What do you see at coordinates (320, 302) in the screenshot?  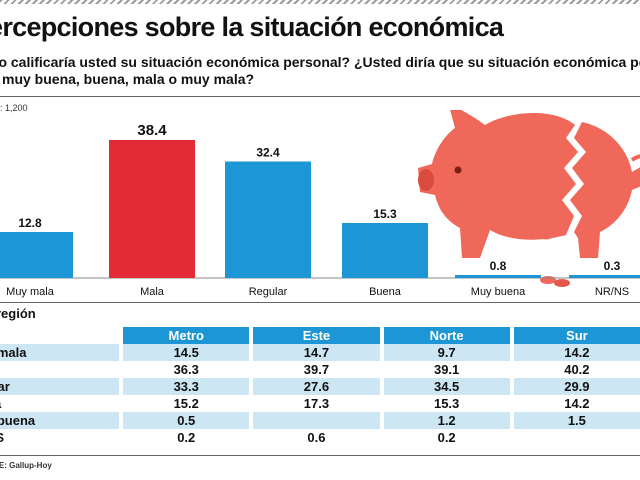 I see `chart-bottom-divider` at bounding box center [320, 302].